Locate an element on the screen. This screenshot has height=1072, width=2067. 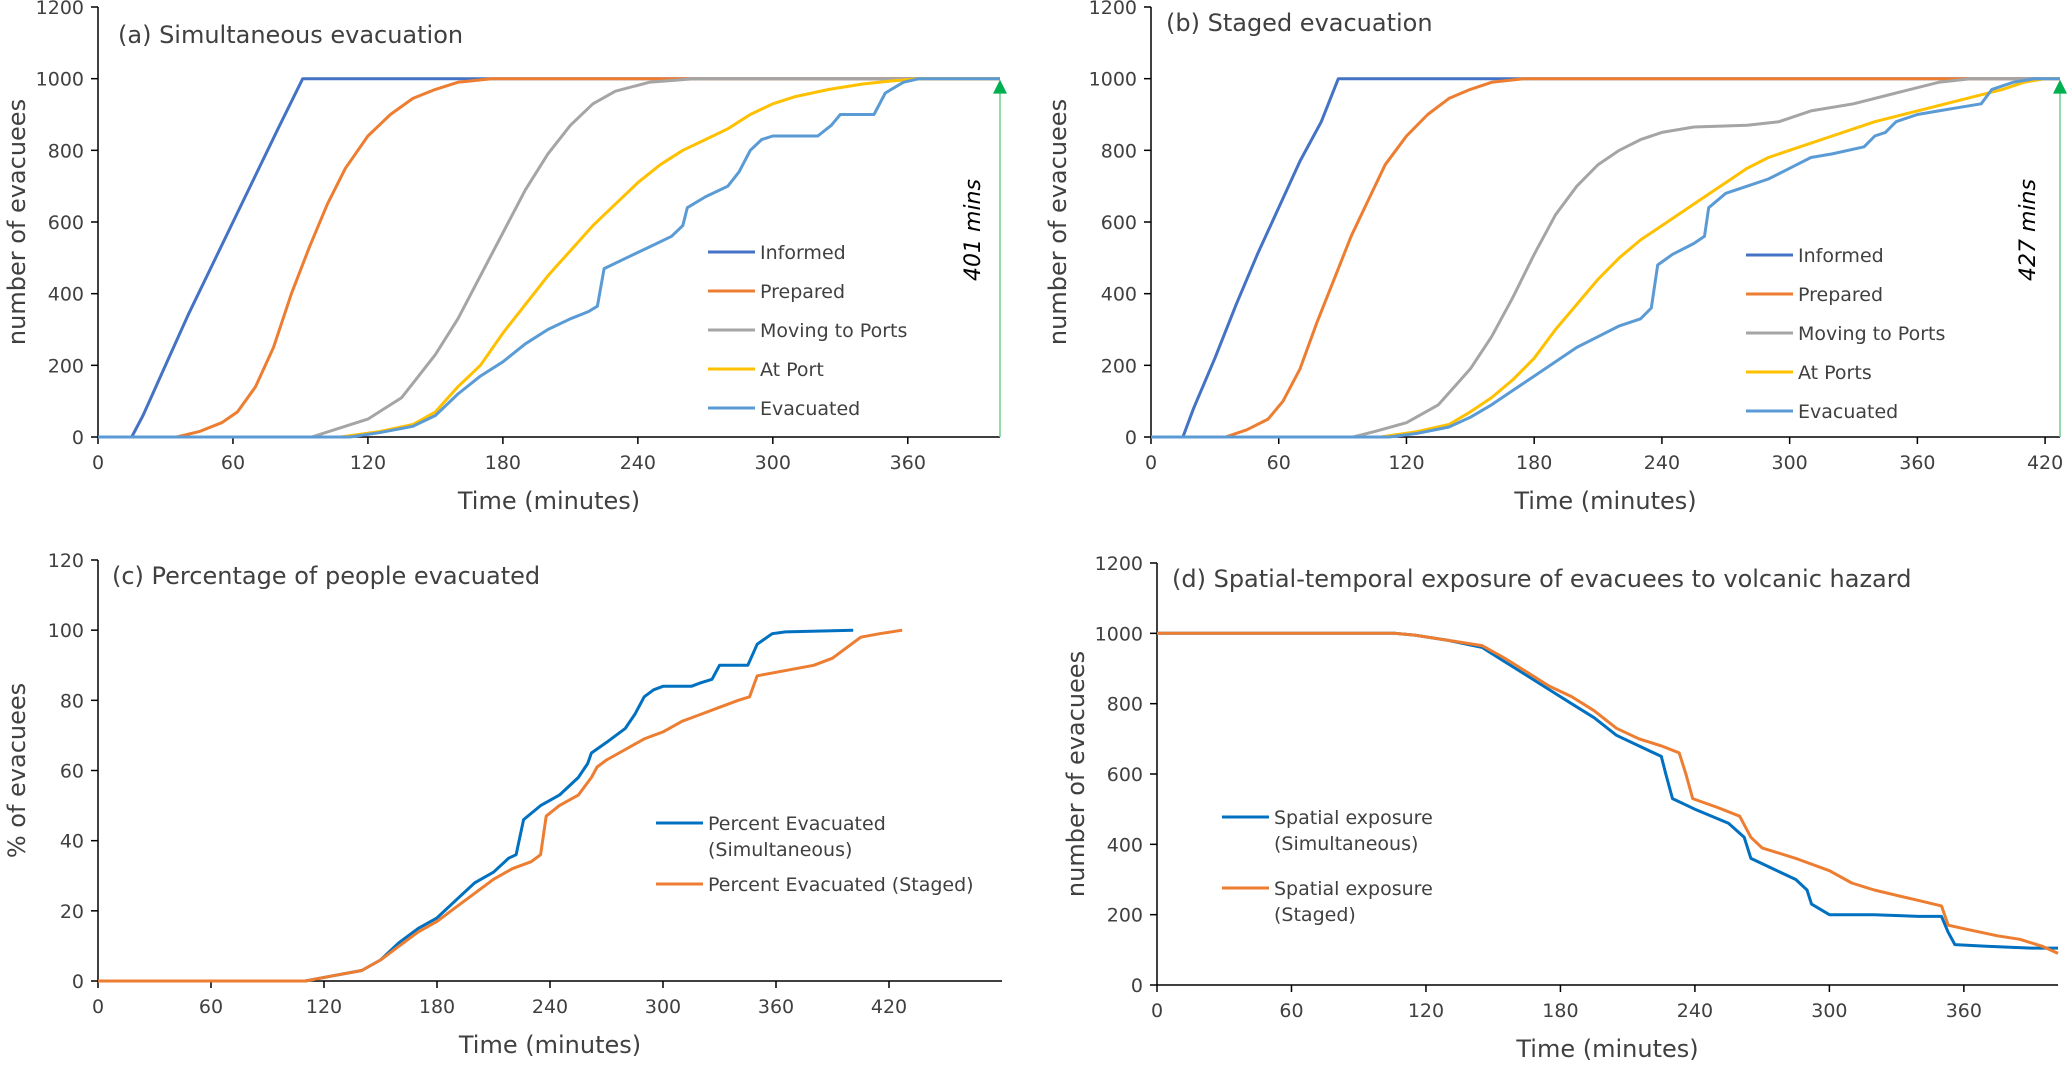
legend-item: Percent Evacuated (Staged) is located at coordinates (815, 885).